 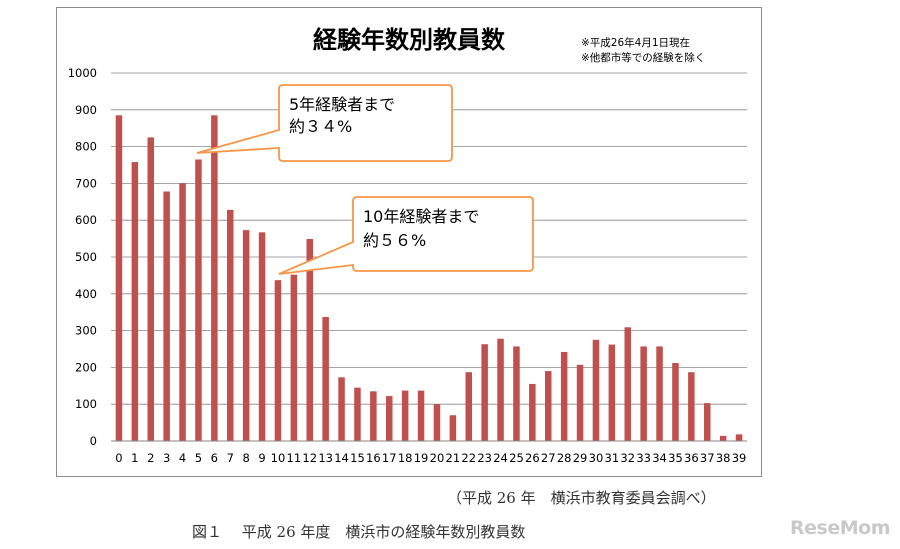 What do you see at coordinates (627, 458) in the screenshot?
I see `x-tick-label: 32` at bounding box center [627, 458].